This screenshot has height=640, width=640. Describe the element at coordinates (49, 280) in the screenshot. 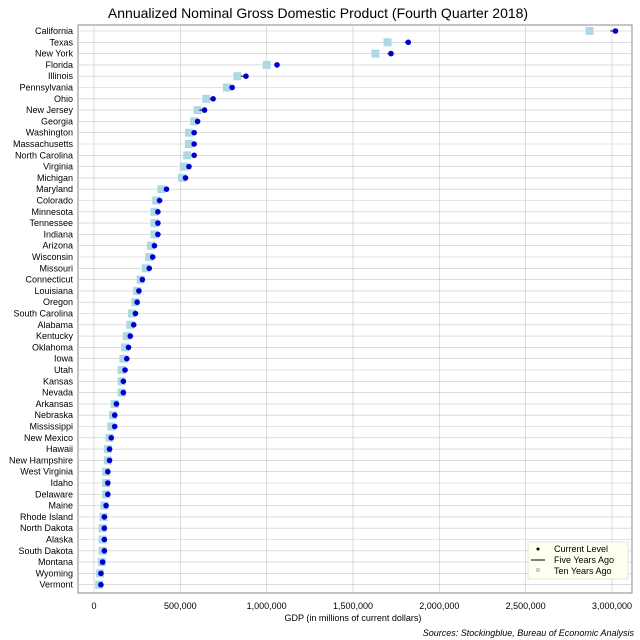

I see `state-label: Connecticut` at that location.